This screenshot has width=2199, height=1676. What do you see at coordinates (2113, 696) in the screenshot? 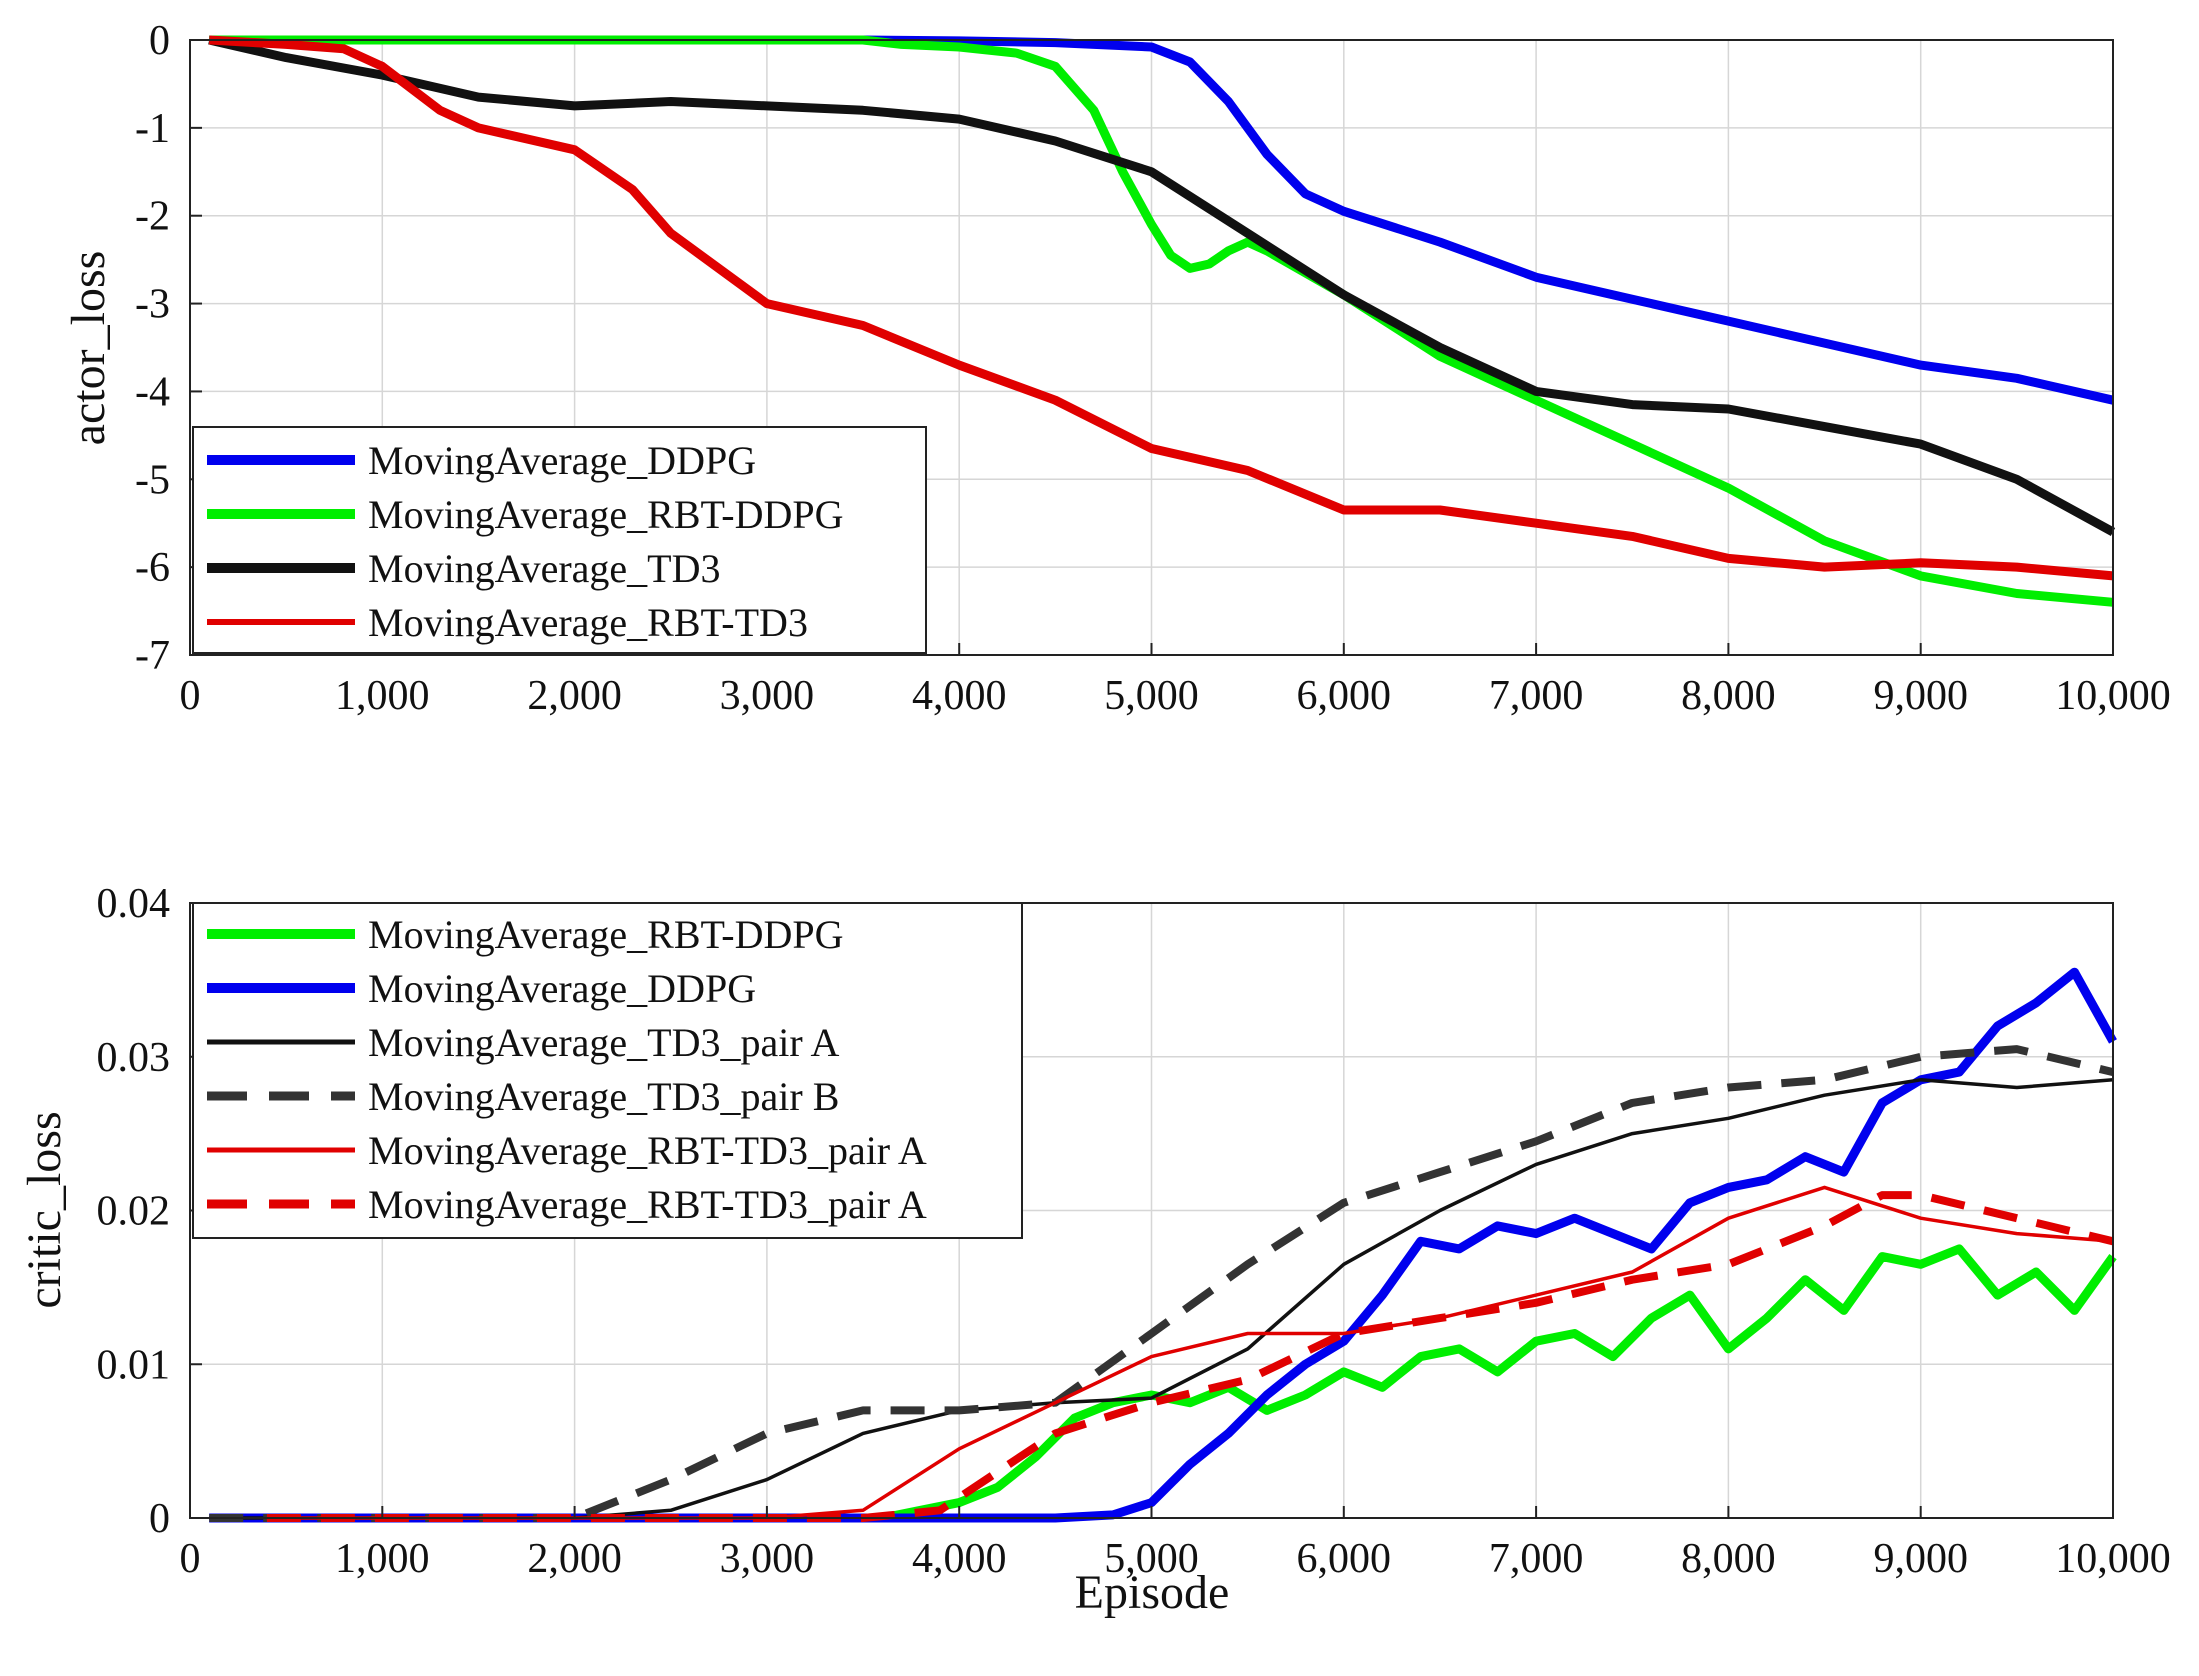
I see `actor-loss-x-tick-label: 10,000` at bounding box center [2113, 696].